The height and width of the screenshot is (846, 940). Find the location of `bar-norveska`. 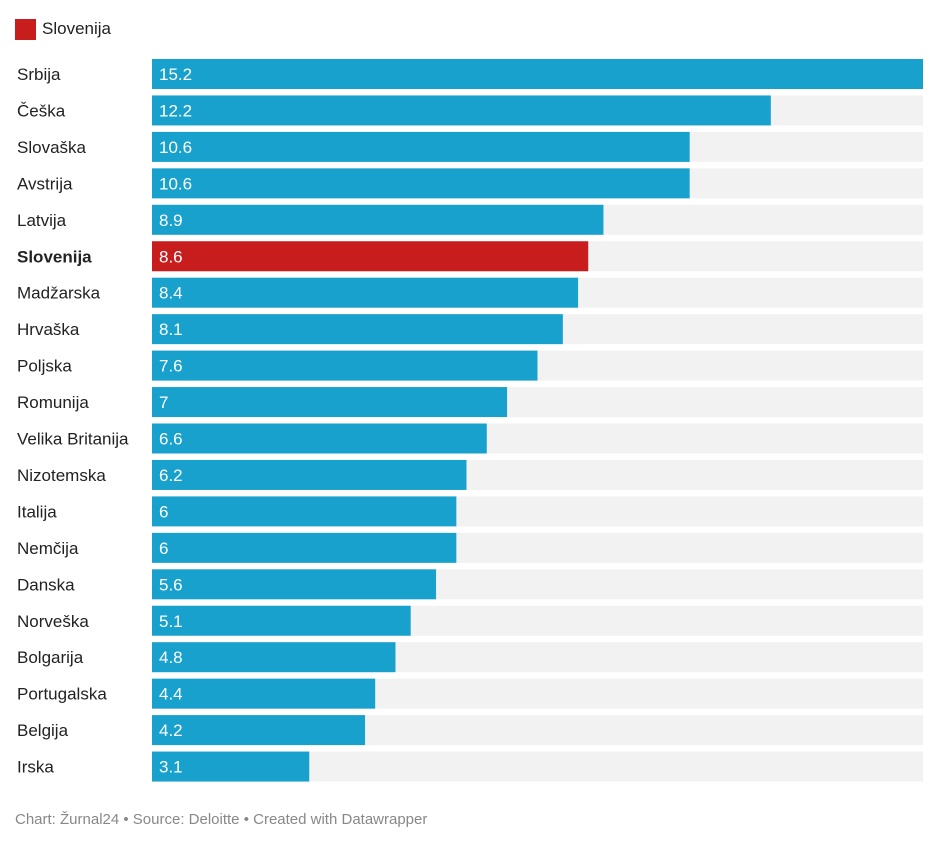

bar-norveska is located at coordinates (281, 620).